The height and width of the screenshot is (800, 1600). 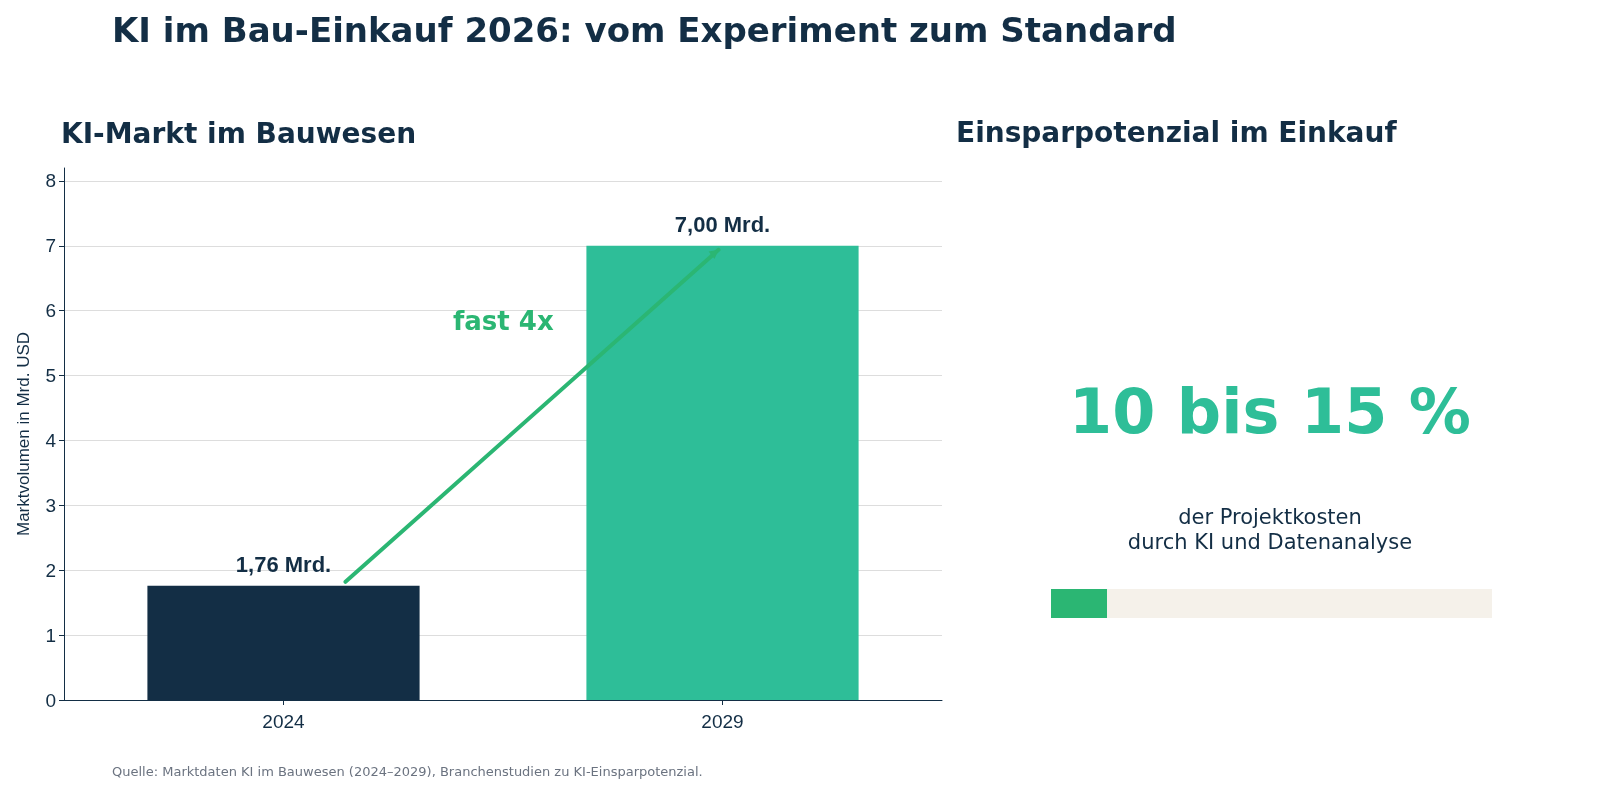 What do you see at coordinates (50, 570) in the screenshot?
I see `y-tick-label: 2` at bounding box center [50, 570].